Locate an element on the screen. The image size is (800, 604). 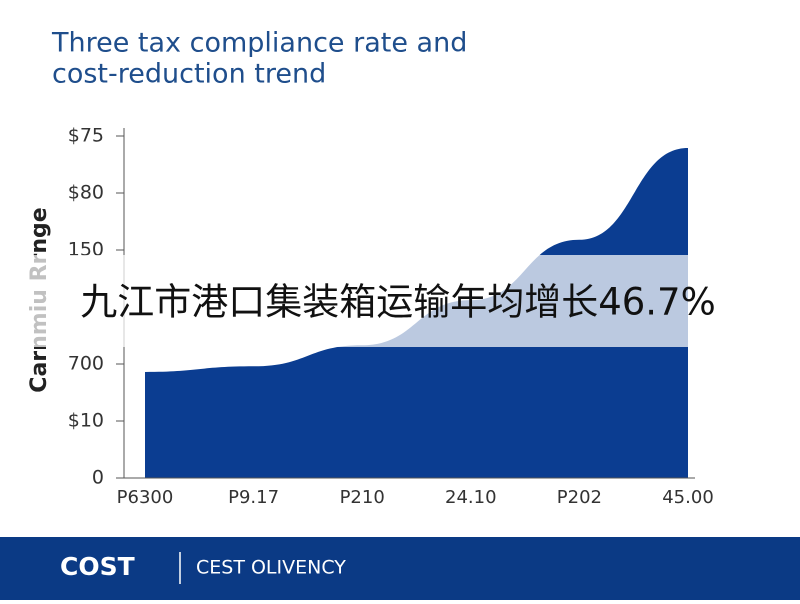
y-tick-label: 700 is located at coordinates (86, 364).